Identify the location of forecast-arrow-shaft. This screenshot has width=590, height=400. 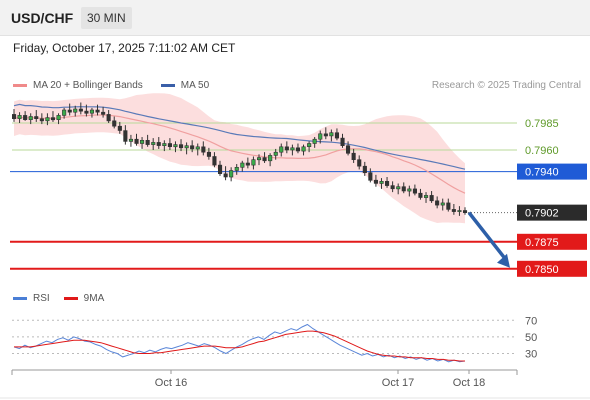
(487, 236).